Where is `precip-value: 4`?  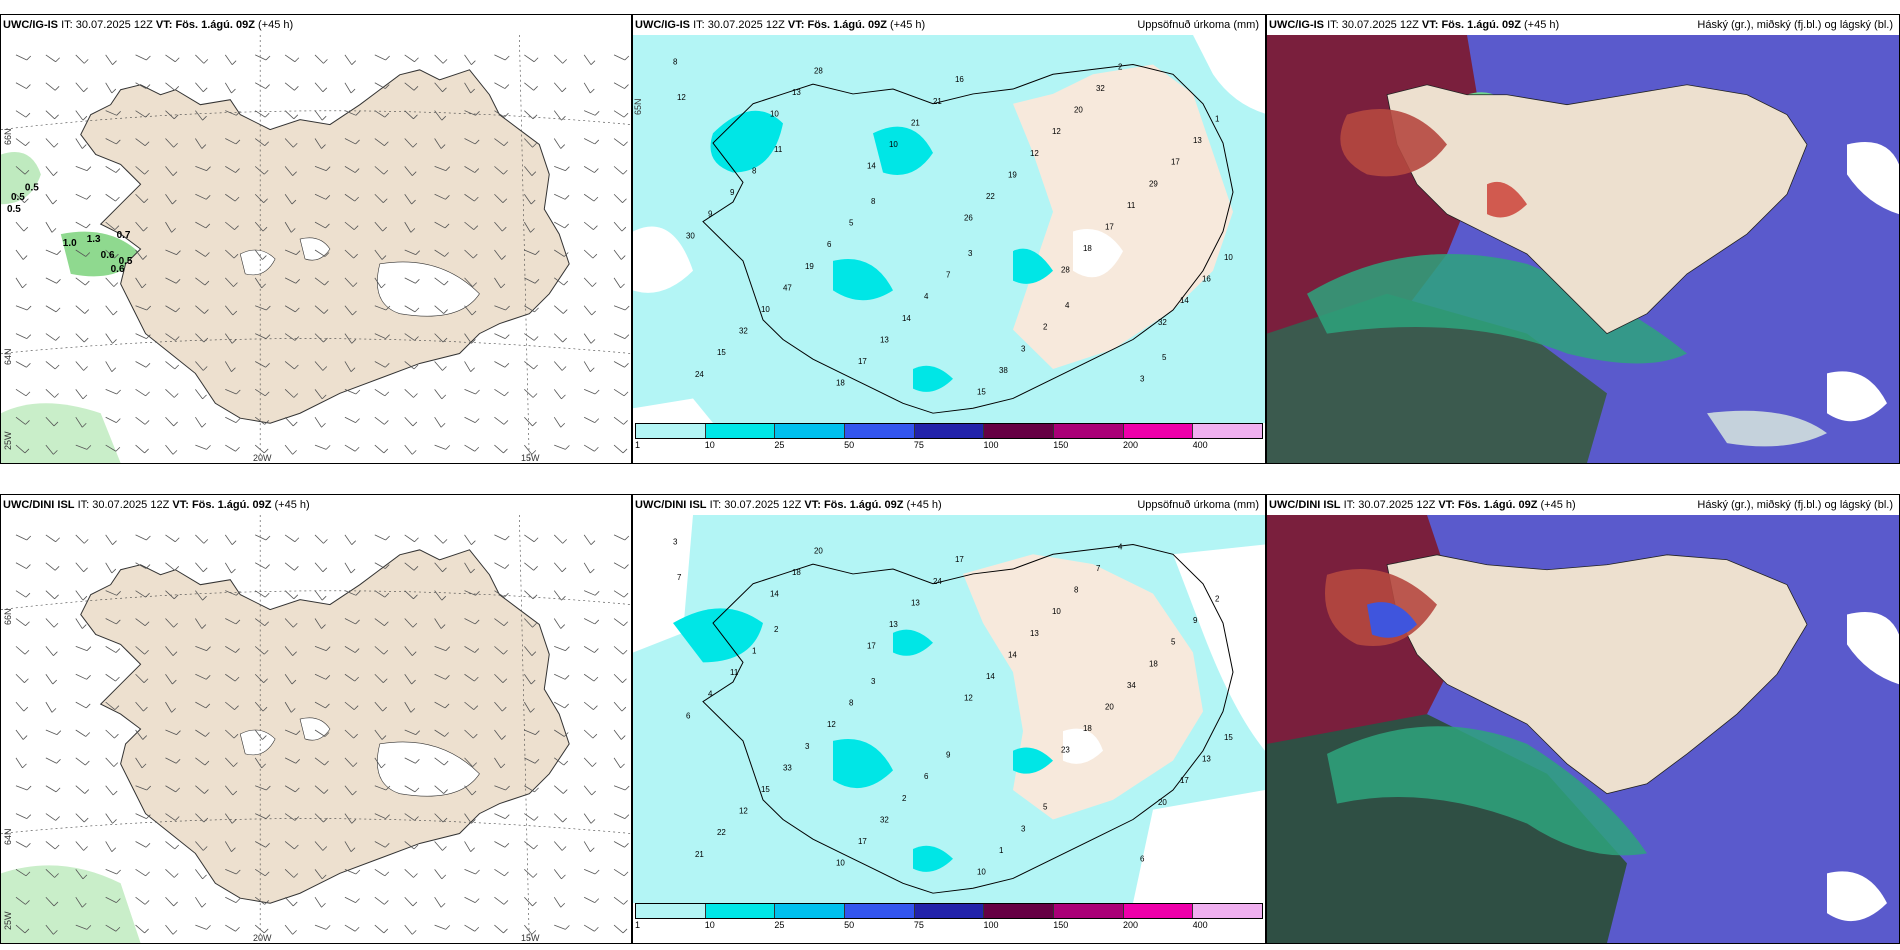 precip-value: 4 is located at coordinates (1067, 305).